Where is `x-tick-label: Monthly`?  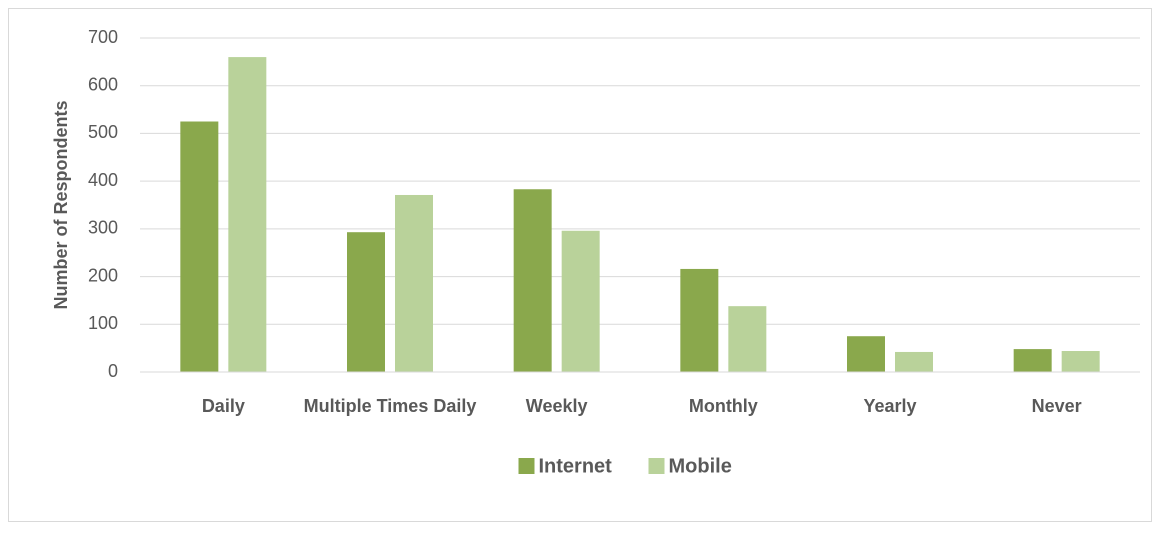 x-tick-label: Monthly is located at coordinates (723, 406).